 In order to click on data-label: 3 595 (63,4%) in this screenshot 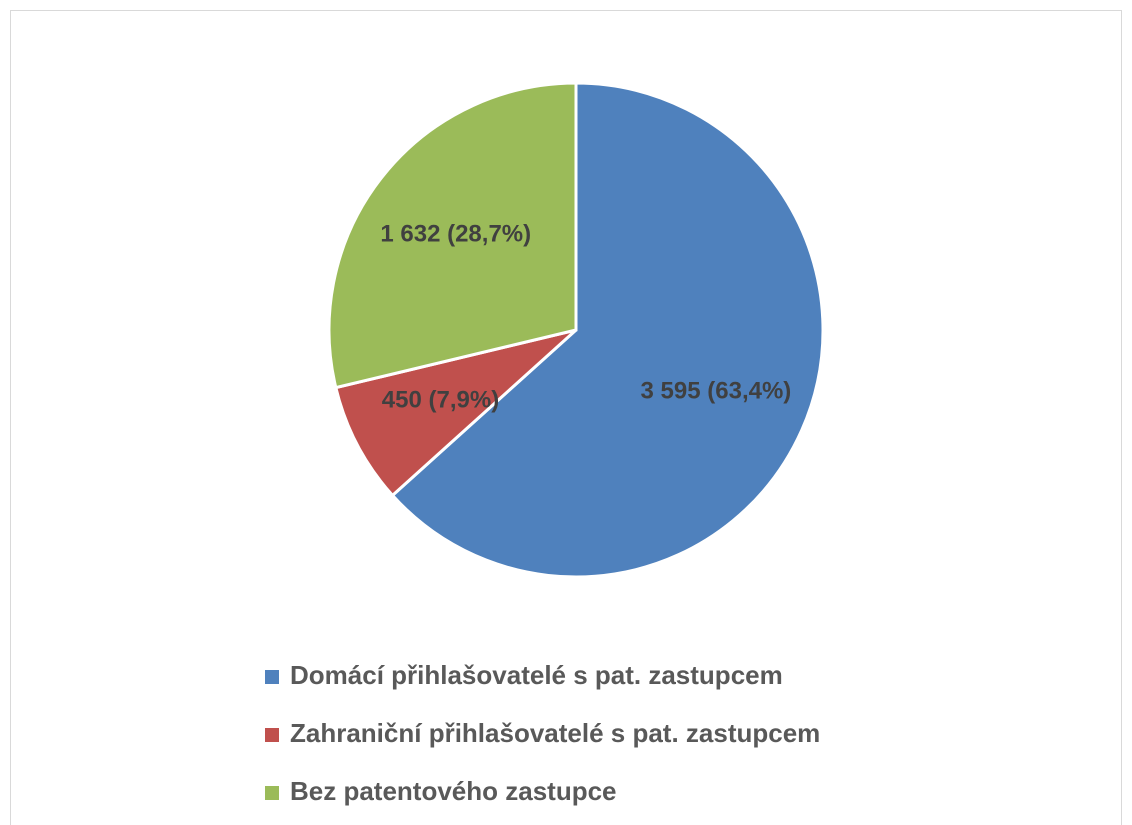, I will do `click(716, 391)`.